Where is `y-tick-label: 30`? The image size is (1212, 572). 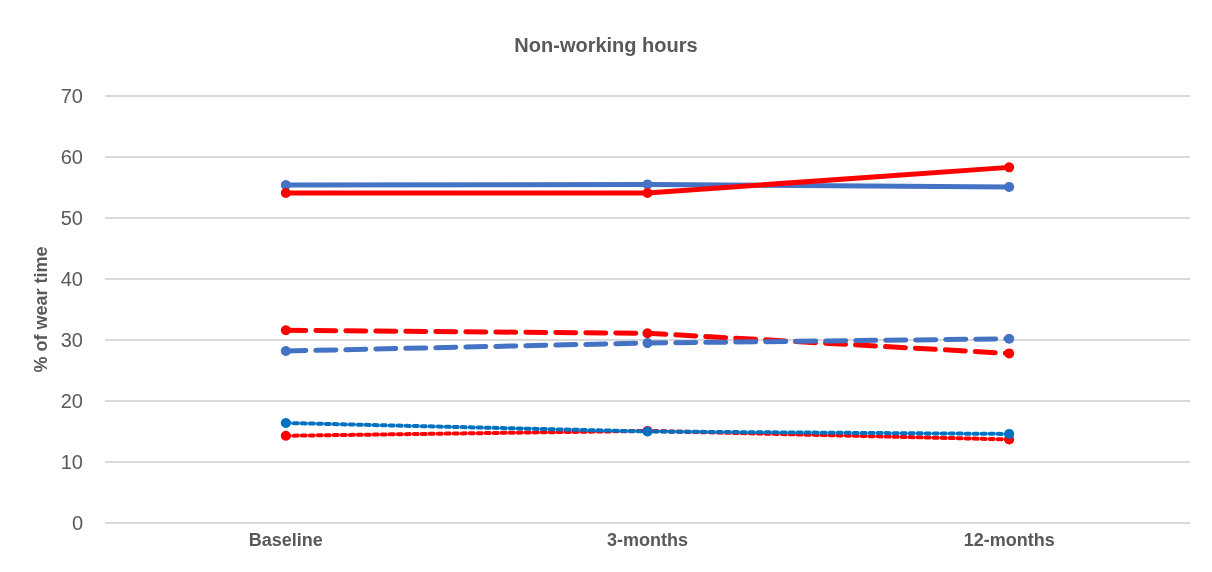 y-tick-label: 30 is located at coordinates (71, 340).